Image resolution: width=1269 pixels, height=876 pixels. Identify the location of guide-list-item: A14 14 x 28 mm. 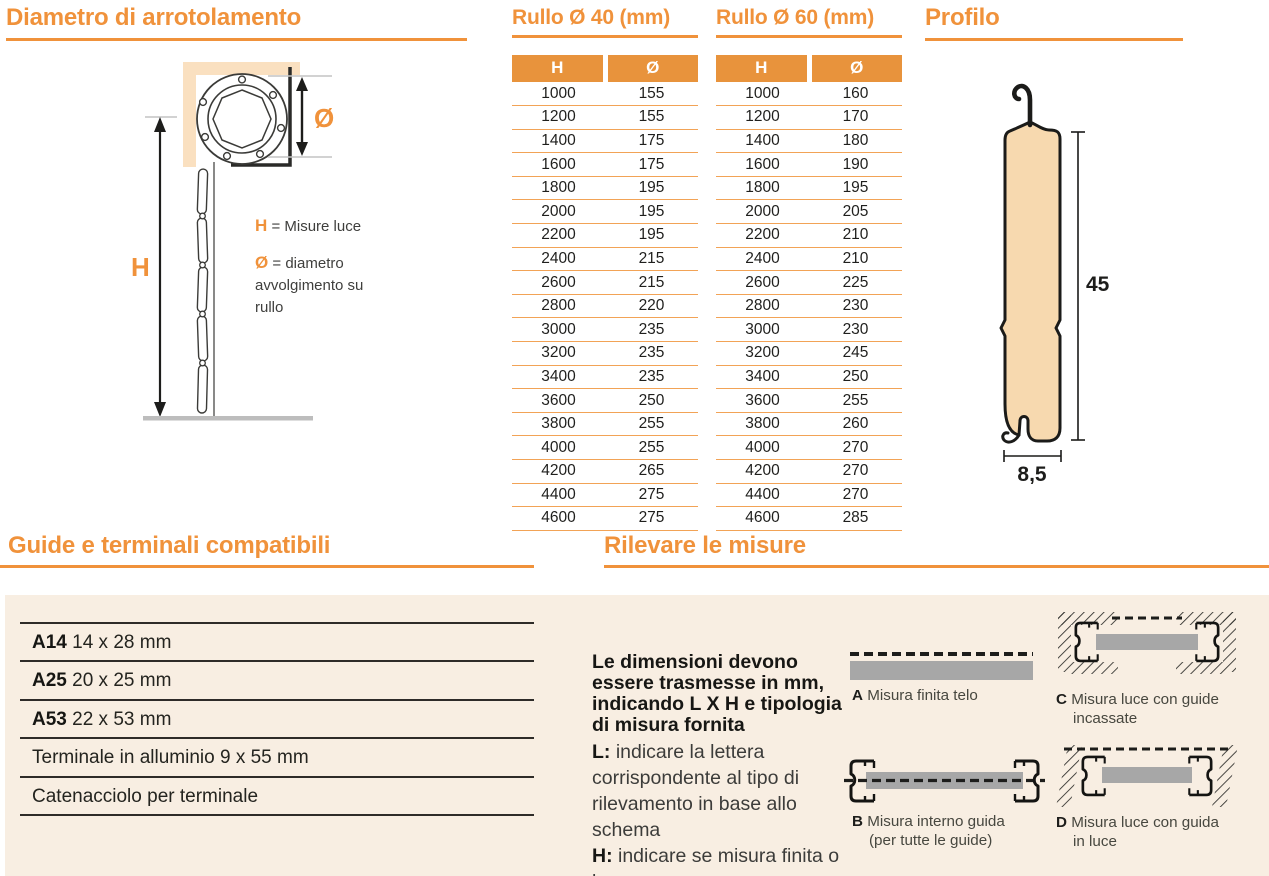
(277, 641).